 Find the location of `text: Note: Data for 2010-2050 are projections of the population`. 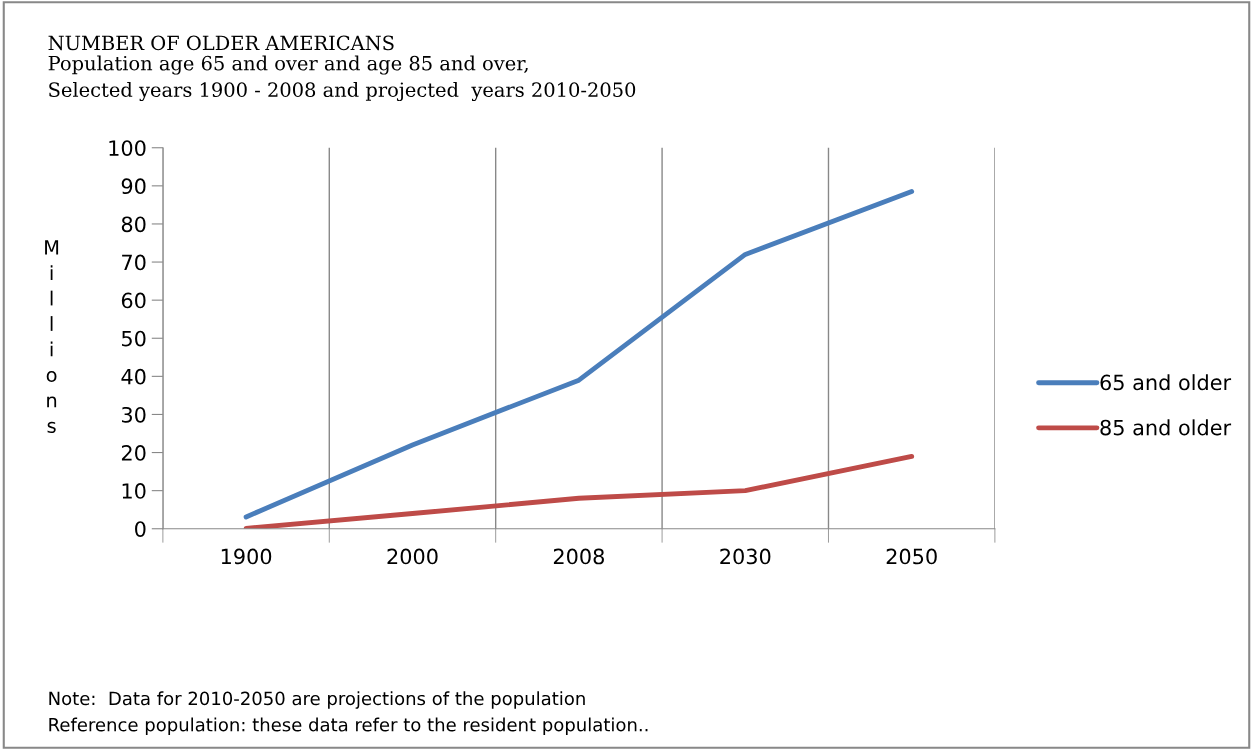

text: Note: Data for 2010-2050 are projections of the population is located at coordinates (317, 700).